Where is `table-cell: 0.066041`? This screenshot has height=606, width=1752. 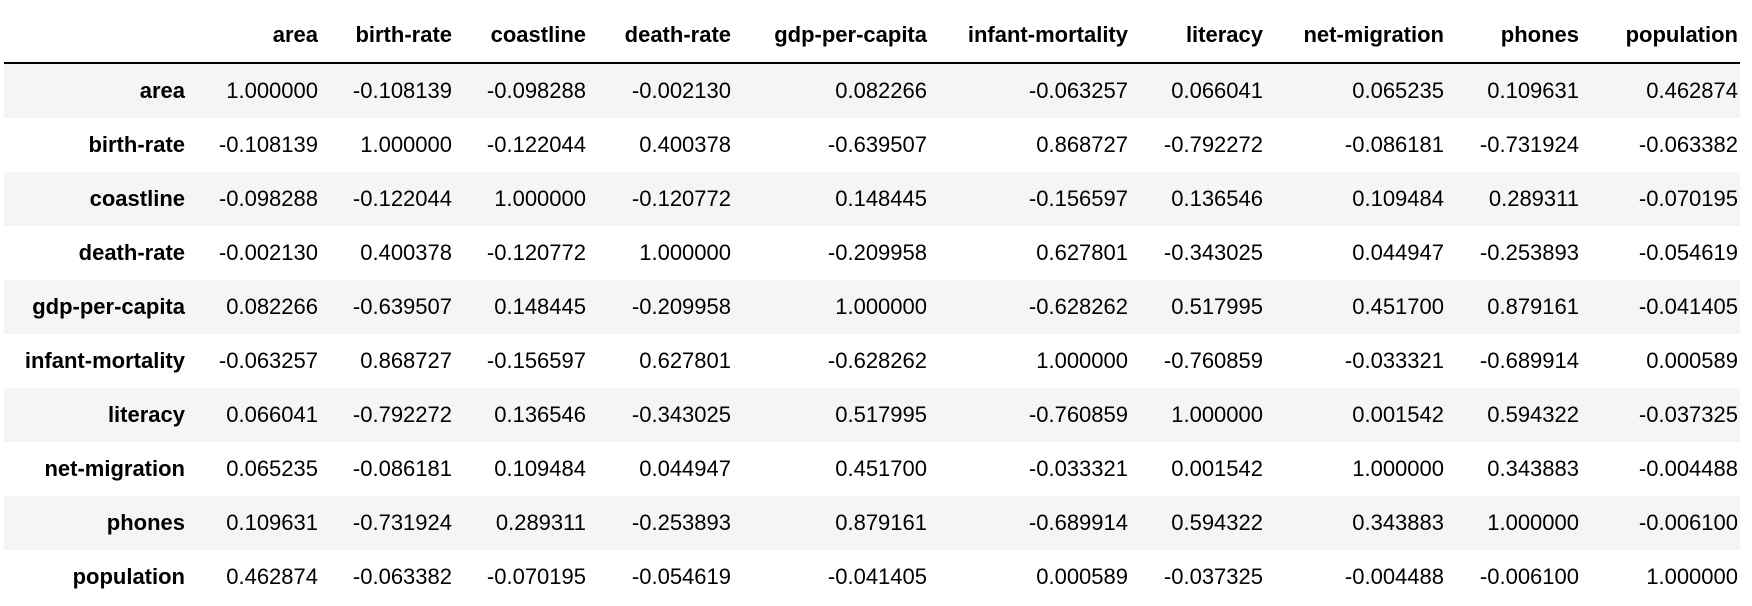
table-cell: 0.066041 is located at coordinates (1217, 90).